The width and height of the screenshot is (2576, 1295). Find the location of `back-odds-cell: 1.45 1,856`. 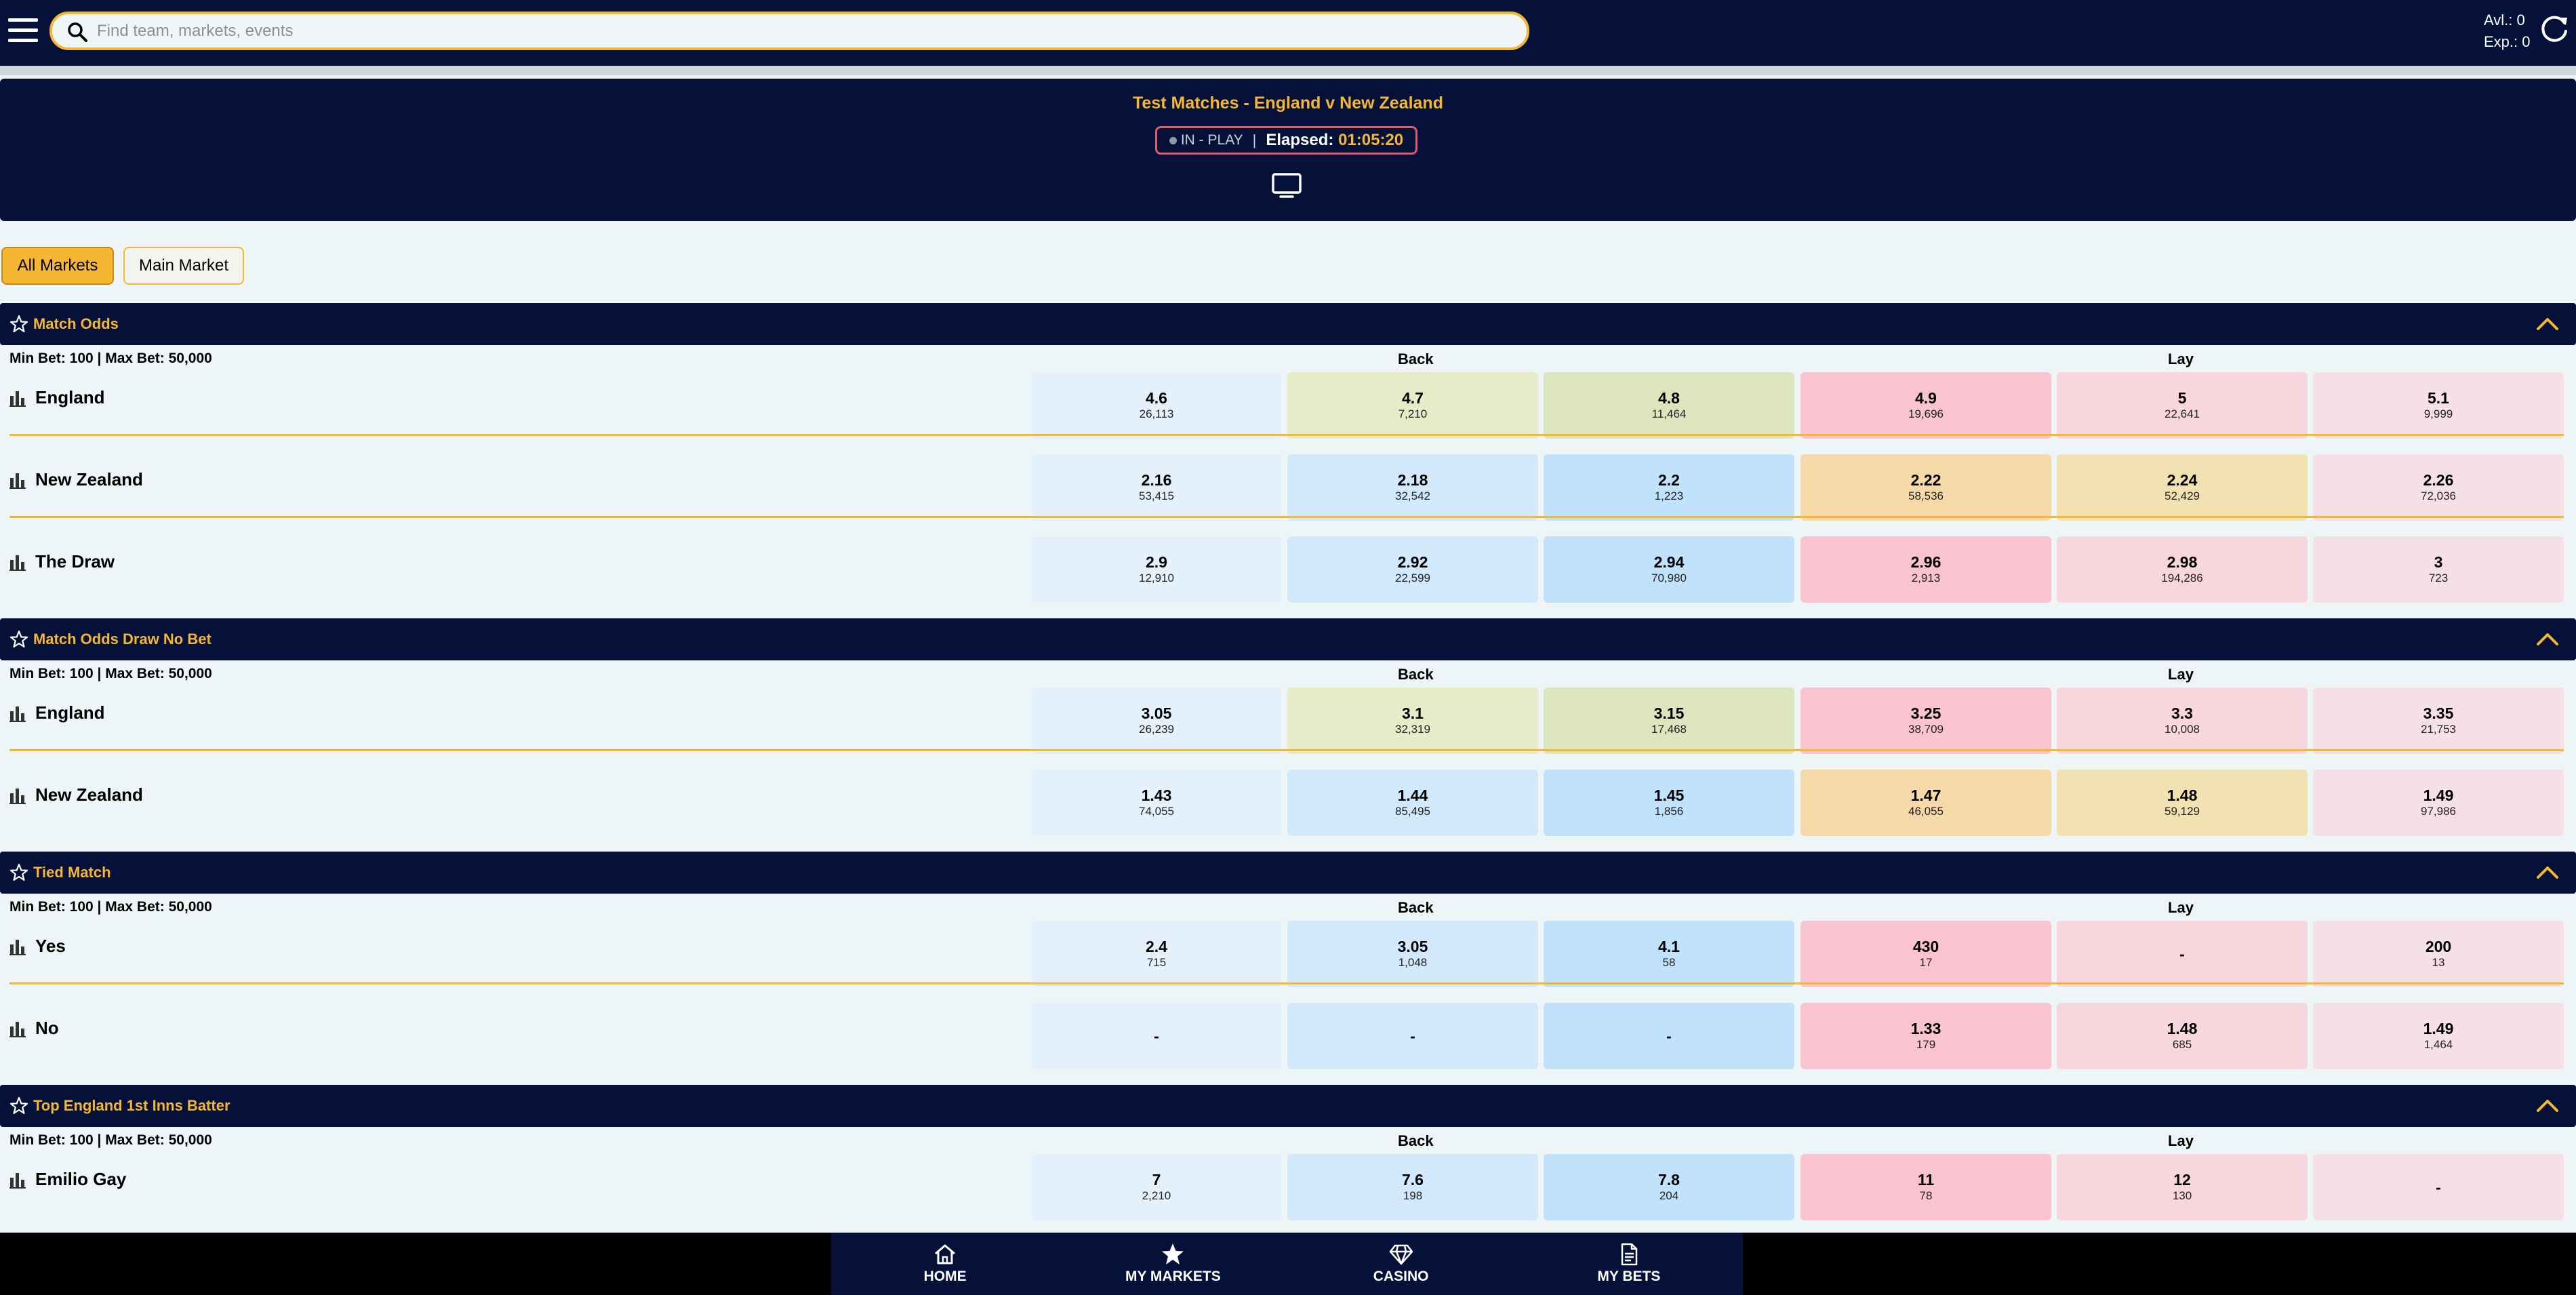

back-odds-cell: 1.45 1,856 is located at coordinates (1669, 803).